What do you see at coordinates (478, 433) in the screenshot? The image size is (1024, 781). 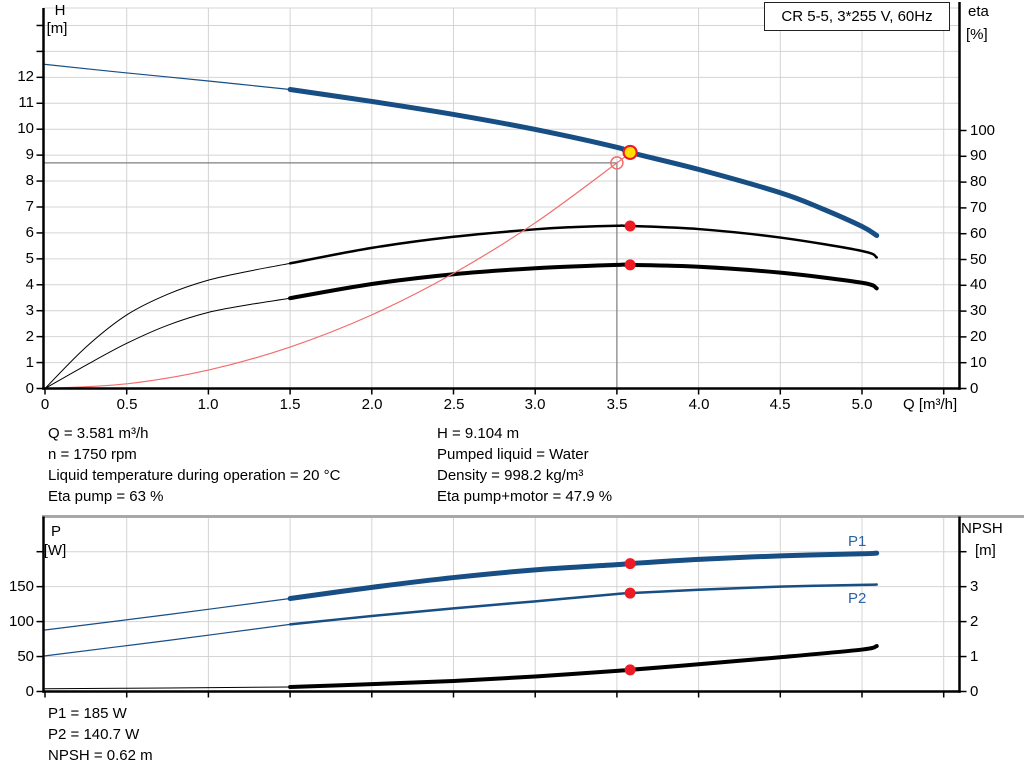 I see `op-h-value: H = 9.104 m` at bounding box center [478, 433].